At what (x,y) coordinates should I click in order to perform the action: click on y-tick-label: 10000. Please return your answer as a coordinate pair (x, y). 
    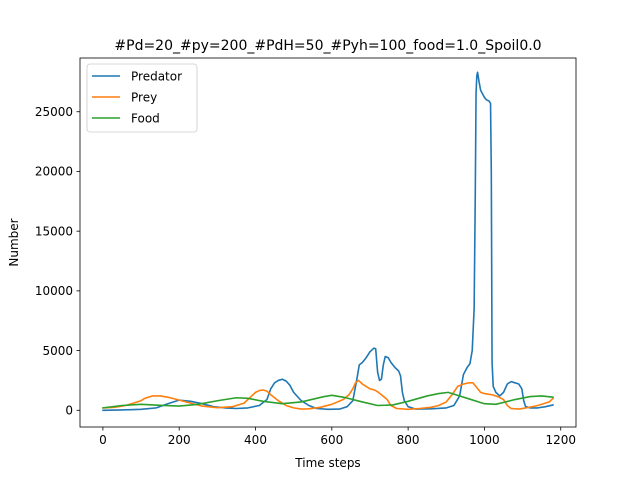
    Looking at the image, I should click on (54, 291).